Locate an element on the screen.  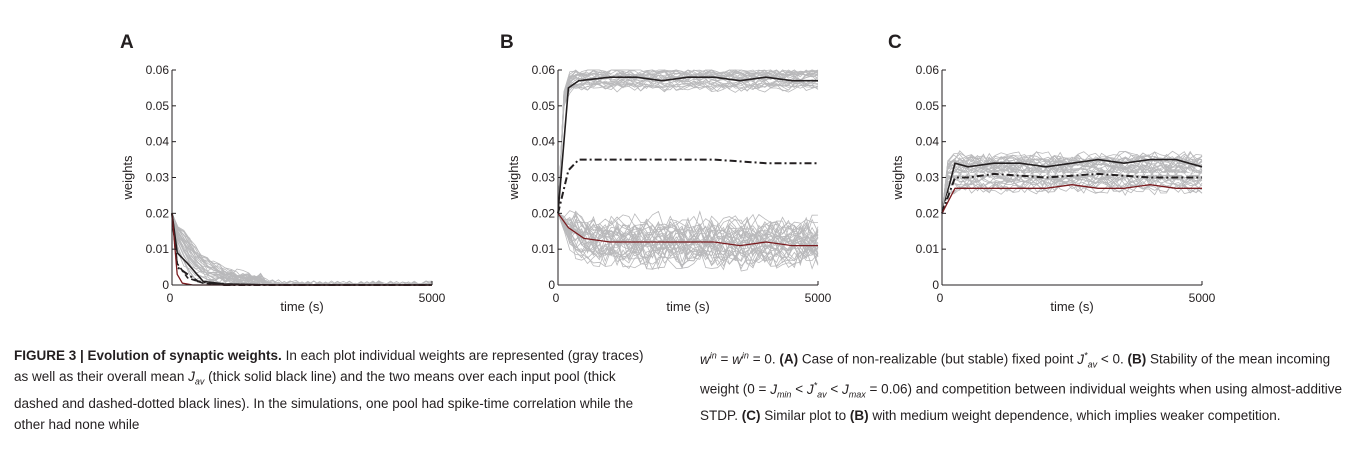
pool-mean-dashed-line is located at coordinates (1071, 193).